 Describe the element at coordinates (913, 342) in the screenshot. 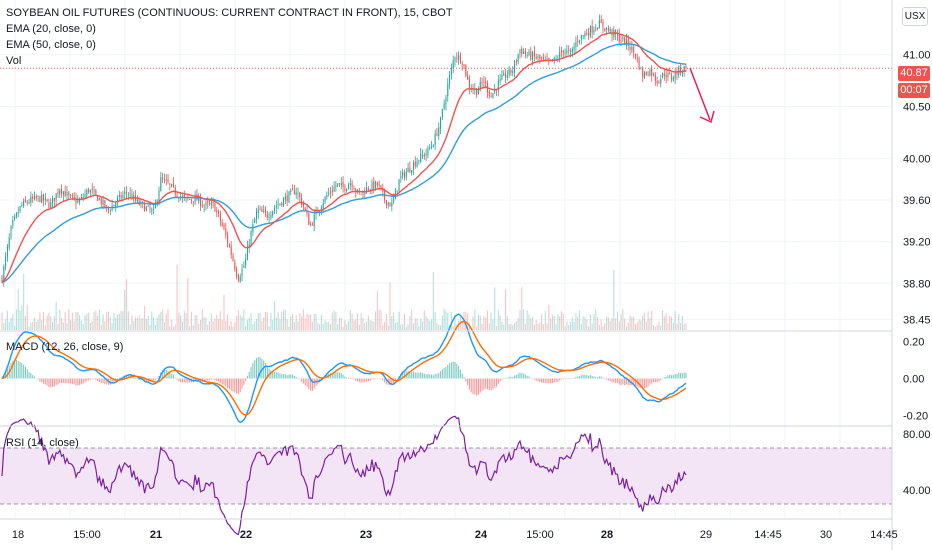

I see `macd-tick-label: 0.20` at that location.